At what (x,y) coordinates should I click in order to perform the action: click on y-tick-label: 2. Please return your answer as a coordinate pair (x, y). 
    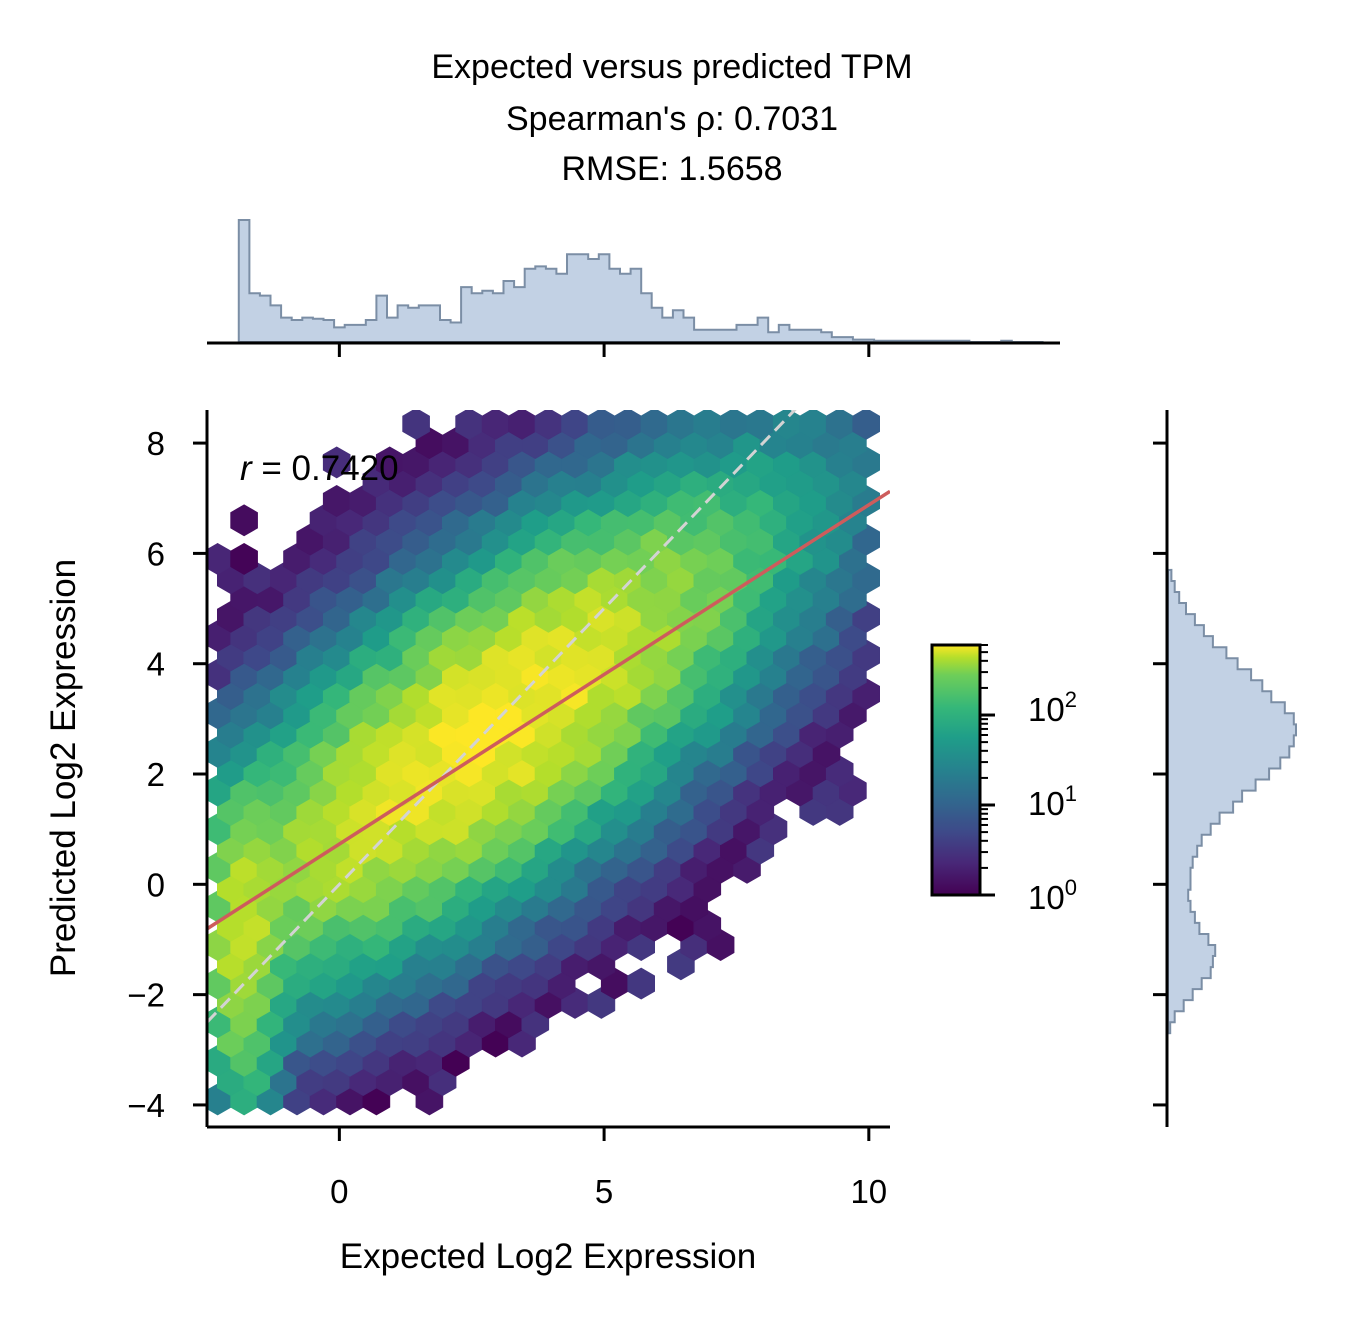
    Looking at the image, I should click on (156, 774).